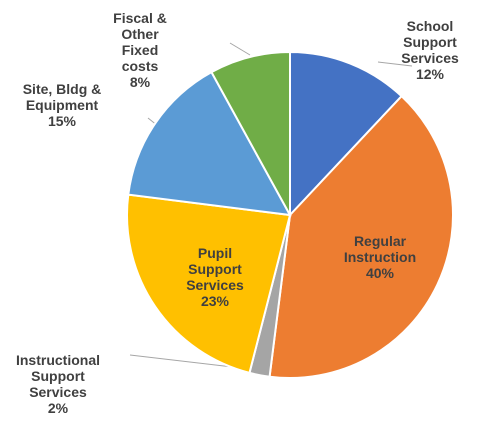  What do you see at coordinates (215, 301) in the screenshot?
I see `value-label: 23%` at bounding box center [215, 301].